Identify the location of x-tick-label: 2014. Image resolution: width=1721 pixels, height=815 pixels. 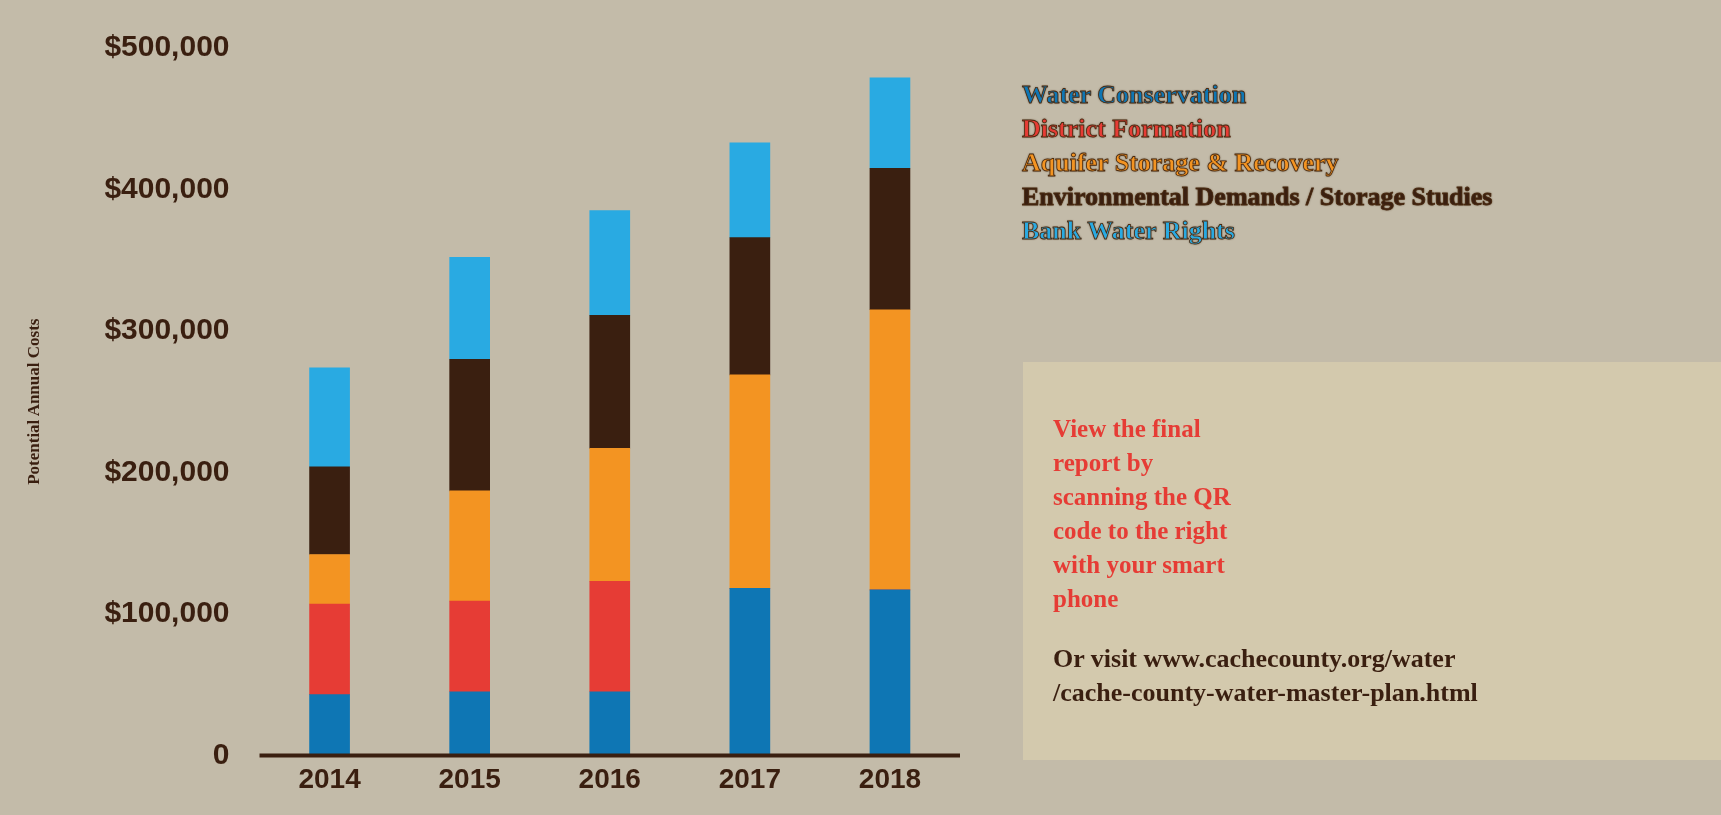
(330, 778).